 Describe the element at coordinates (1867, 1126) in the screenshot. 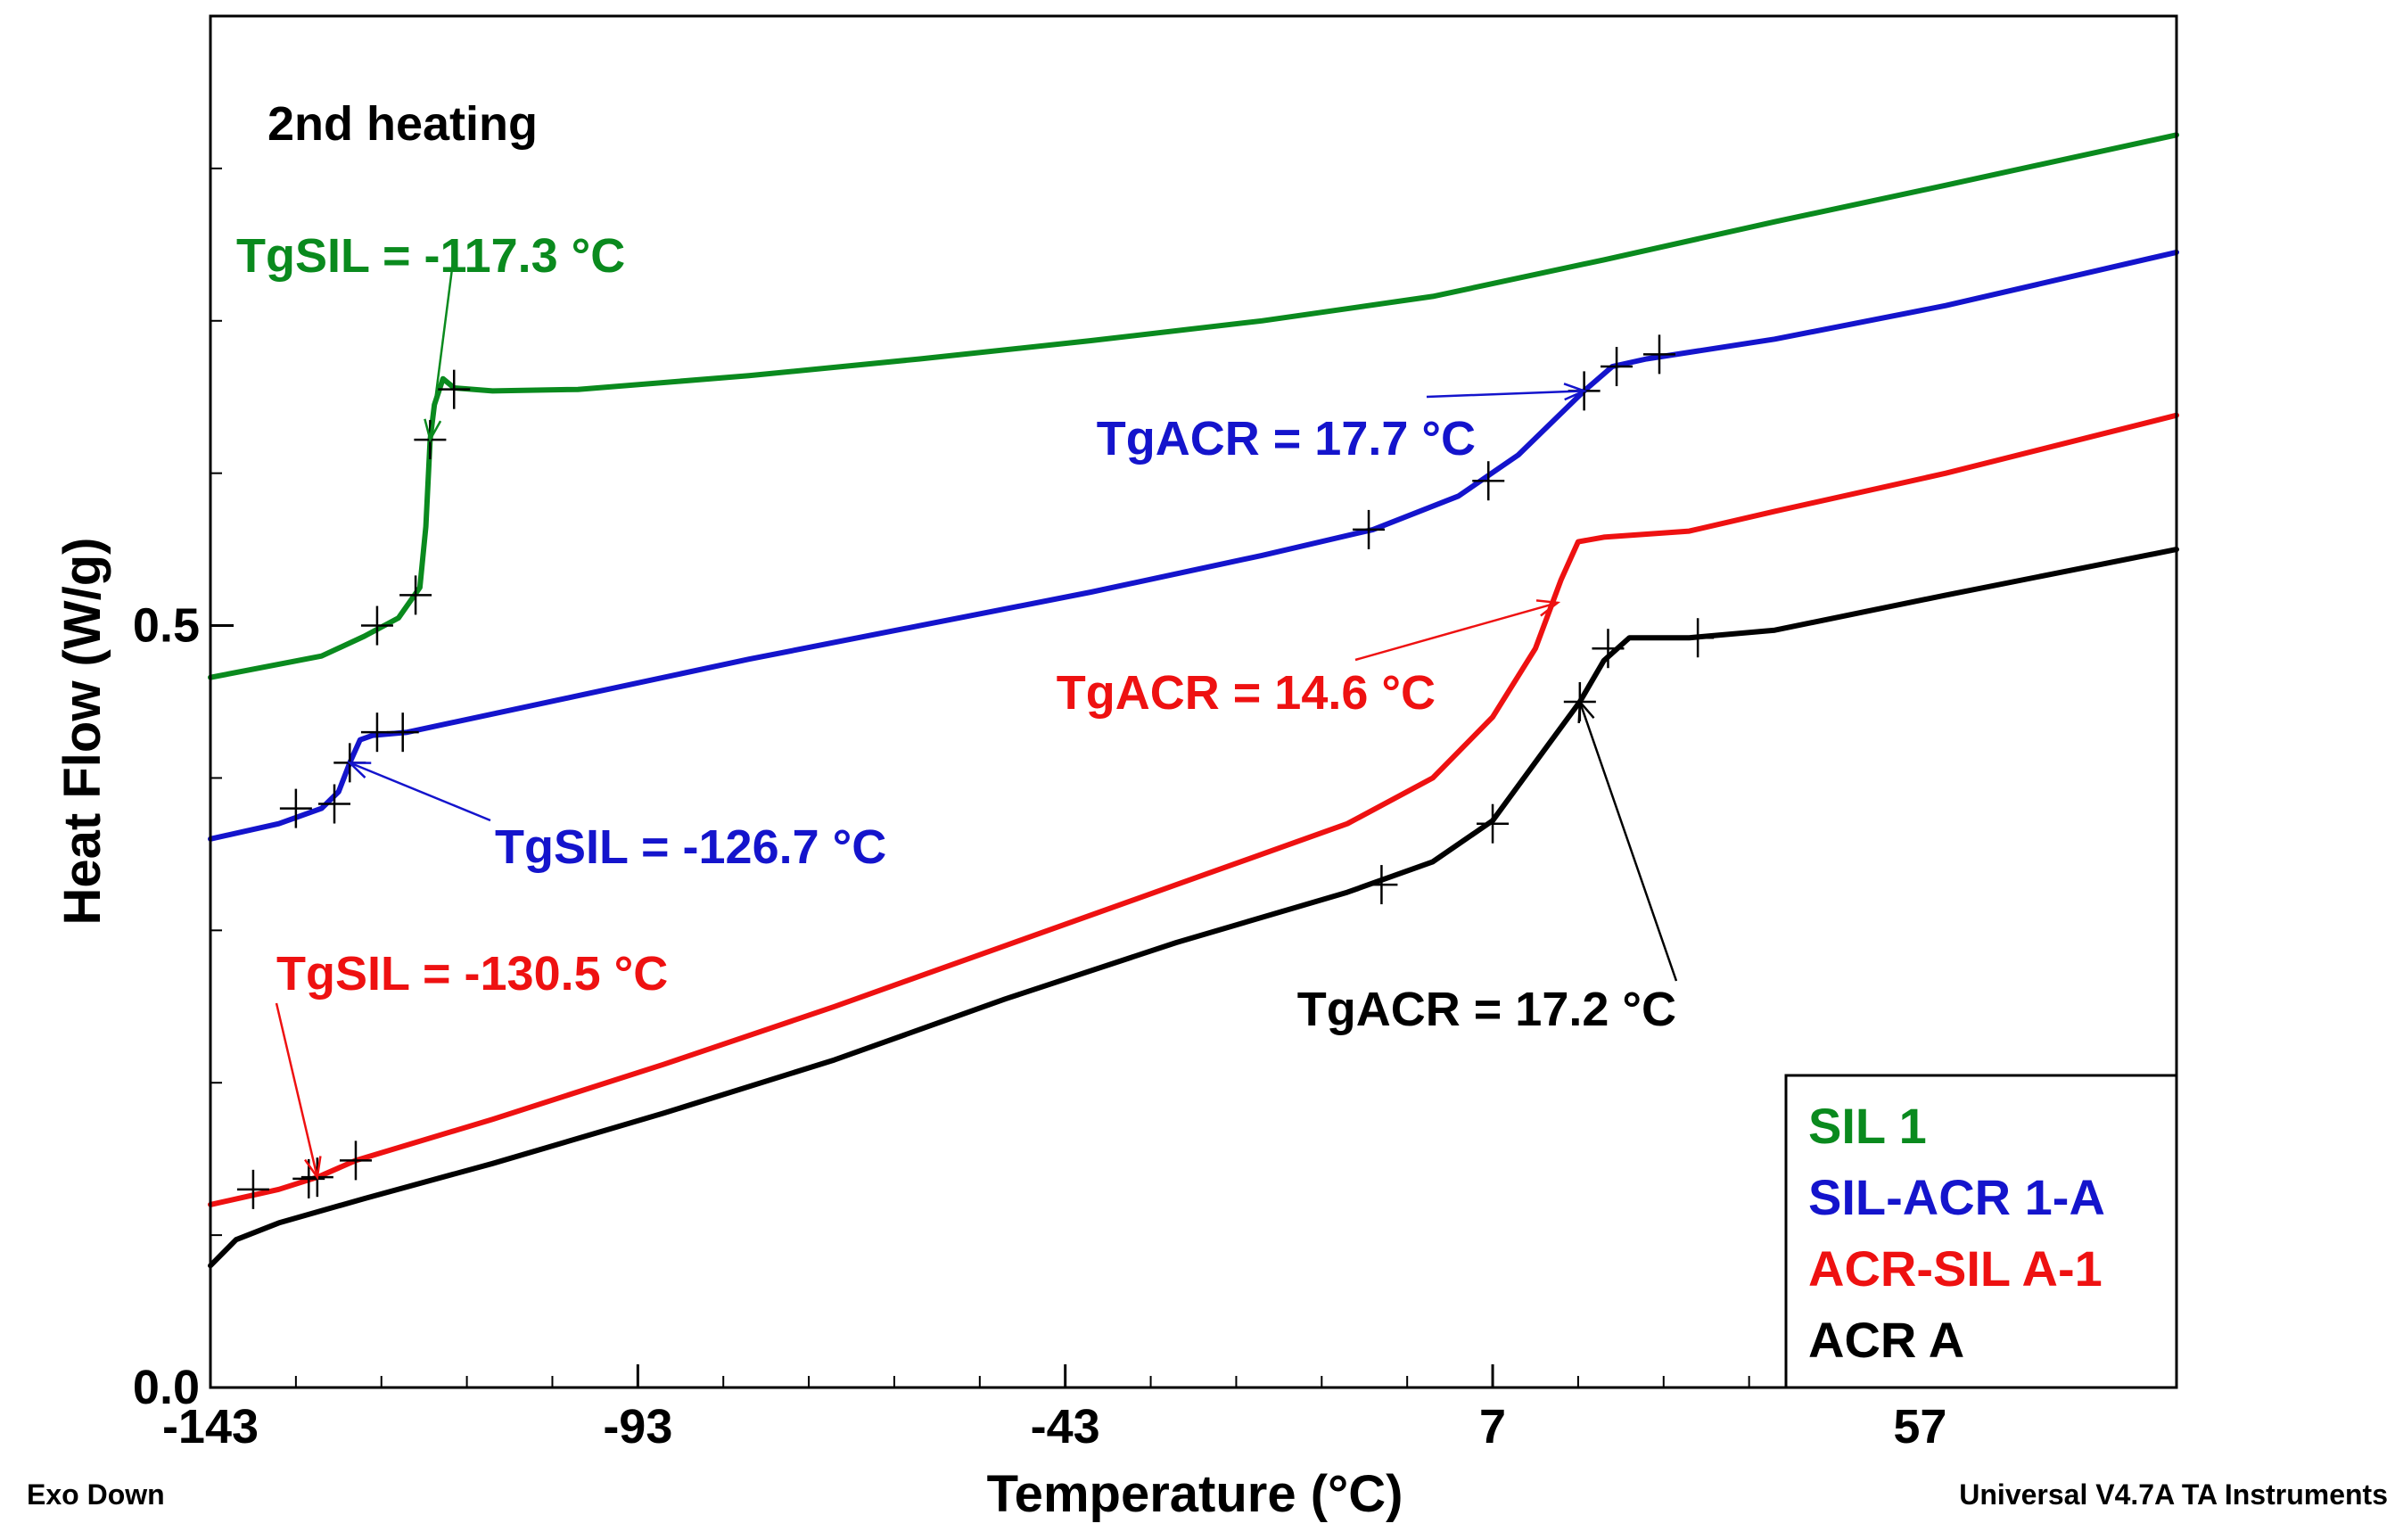

I see `legend-entry: SIL 1` at that location.